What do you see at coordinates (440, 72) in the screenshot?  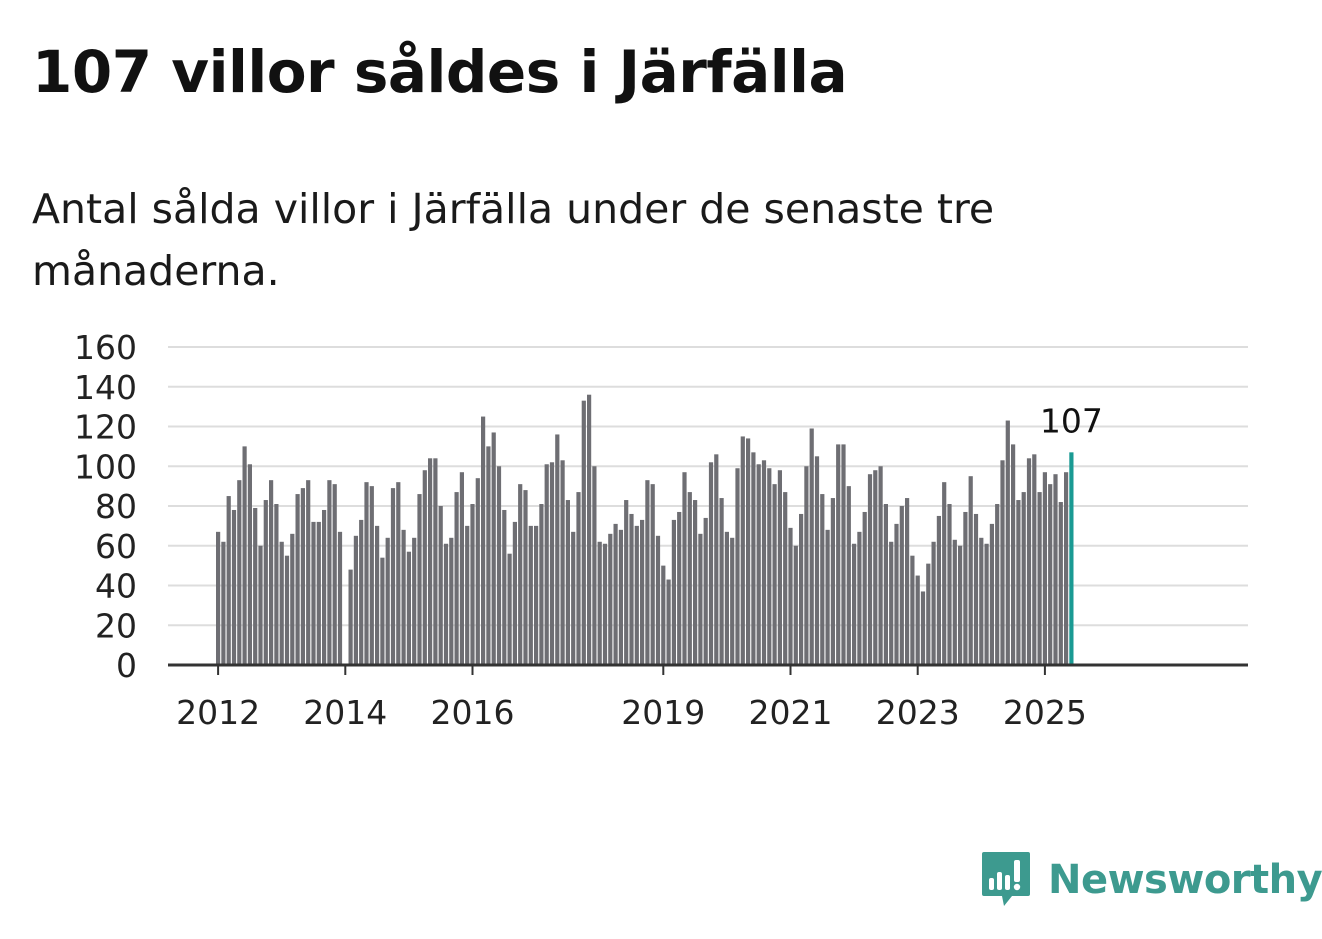 I see `chart-title: 107 villor såldes i Järfälla` at bounding box center [440, 72].